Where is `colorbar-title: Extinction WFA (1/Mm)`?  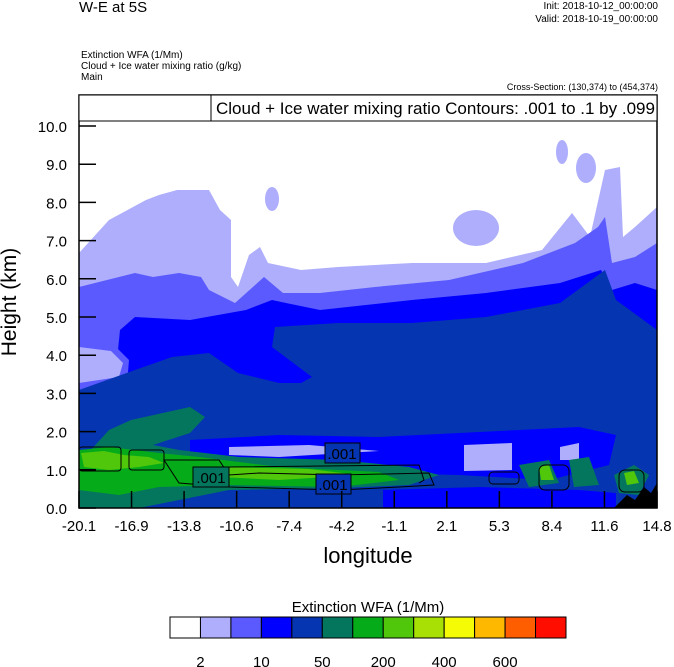 colorbar-title: Extinction WFA (1/Mm) is located at coordinates (368, 607).